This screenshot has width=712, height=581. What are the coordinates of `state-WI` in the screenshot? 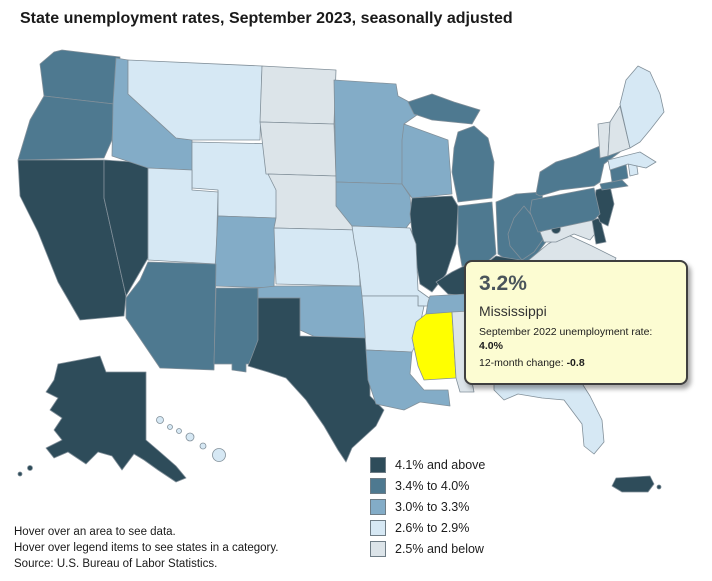 It's located at (427, 161).